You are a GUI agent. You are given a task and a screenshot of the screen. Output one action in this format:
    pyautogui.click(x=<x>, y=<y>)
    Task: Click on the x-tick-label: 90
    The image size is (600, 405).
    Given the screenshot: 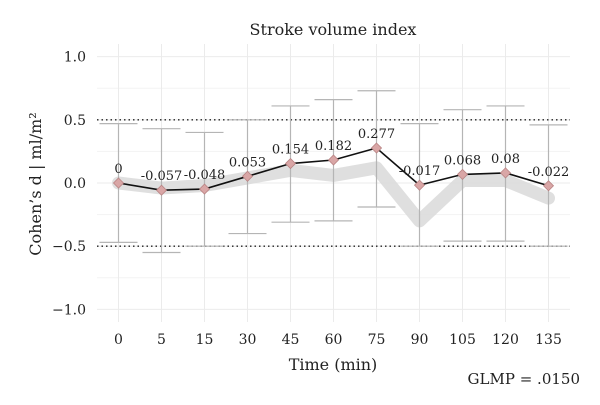 What is the action you would take?
    pyautogui.click(x=420, y=340)
    